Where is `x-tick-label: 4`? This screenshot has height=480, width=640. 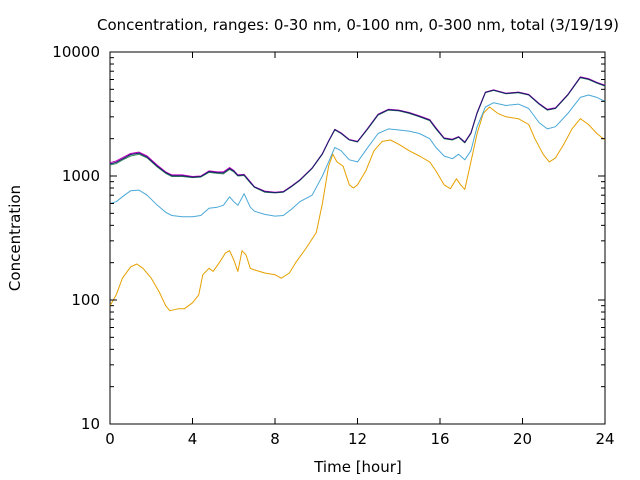 x-tick-label: 4 is located at coordinates (193, 439).